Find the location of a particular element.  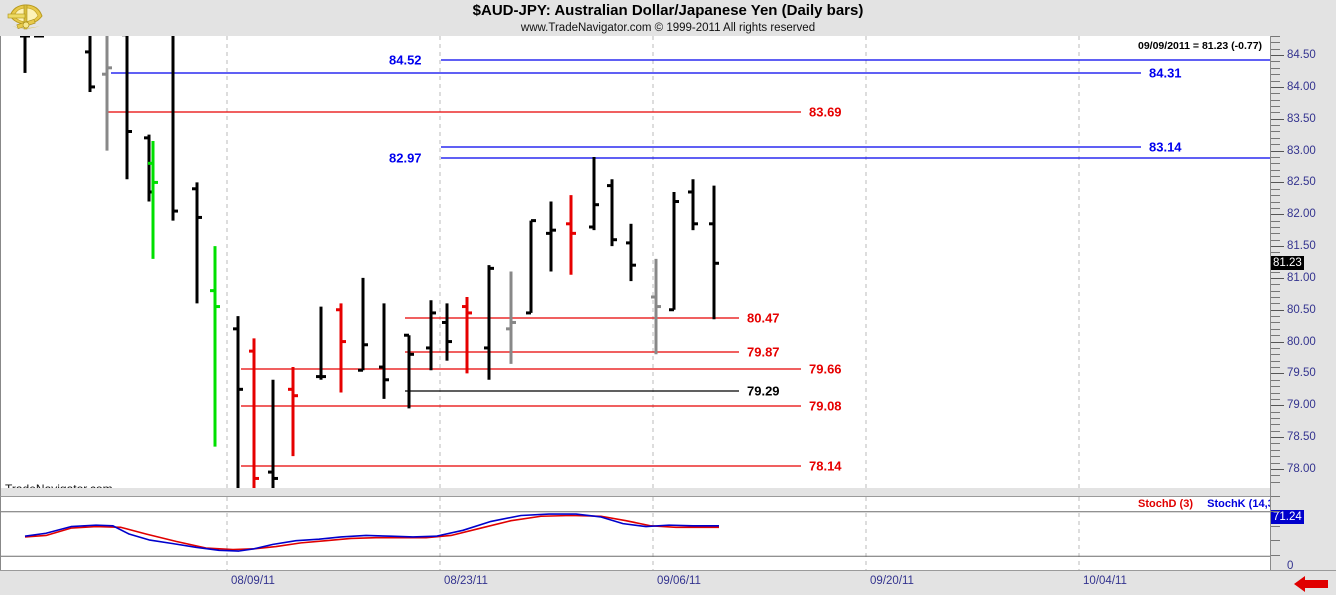

date-axis-label-08/23/11: 08/23/11 is located at coordinates (466, 581).